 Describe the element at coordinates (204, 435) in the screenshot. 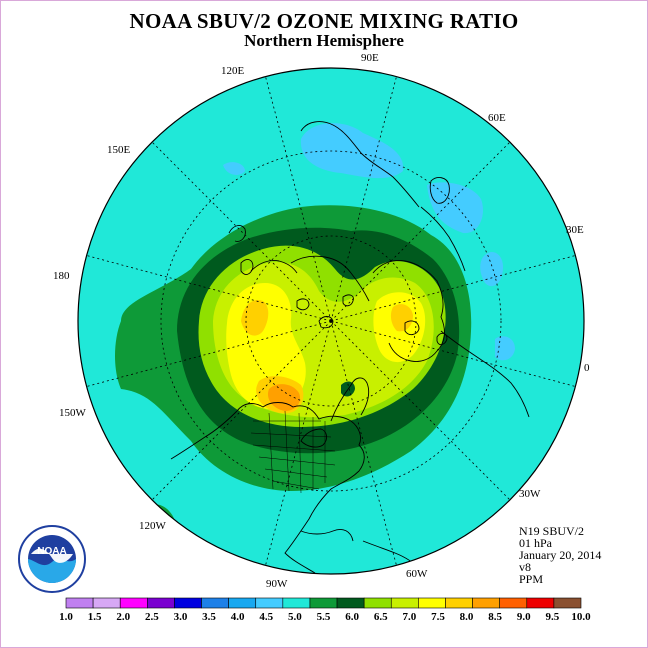

I see `coastline-alaska` at that location.